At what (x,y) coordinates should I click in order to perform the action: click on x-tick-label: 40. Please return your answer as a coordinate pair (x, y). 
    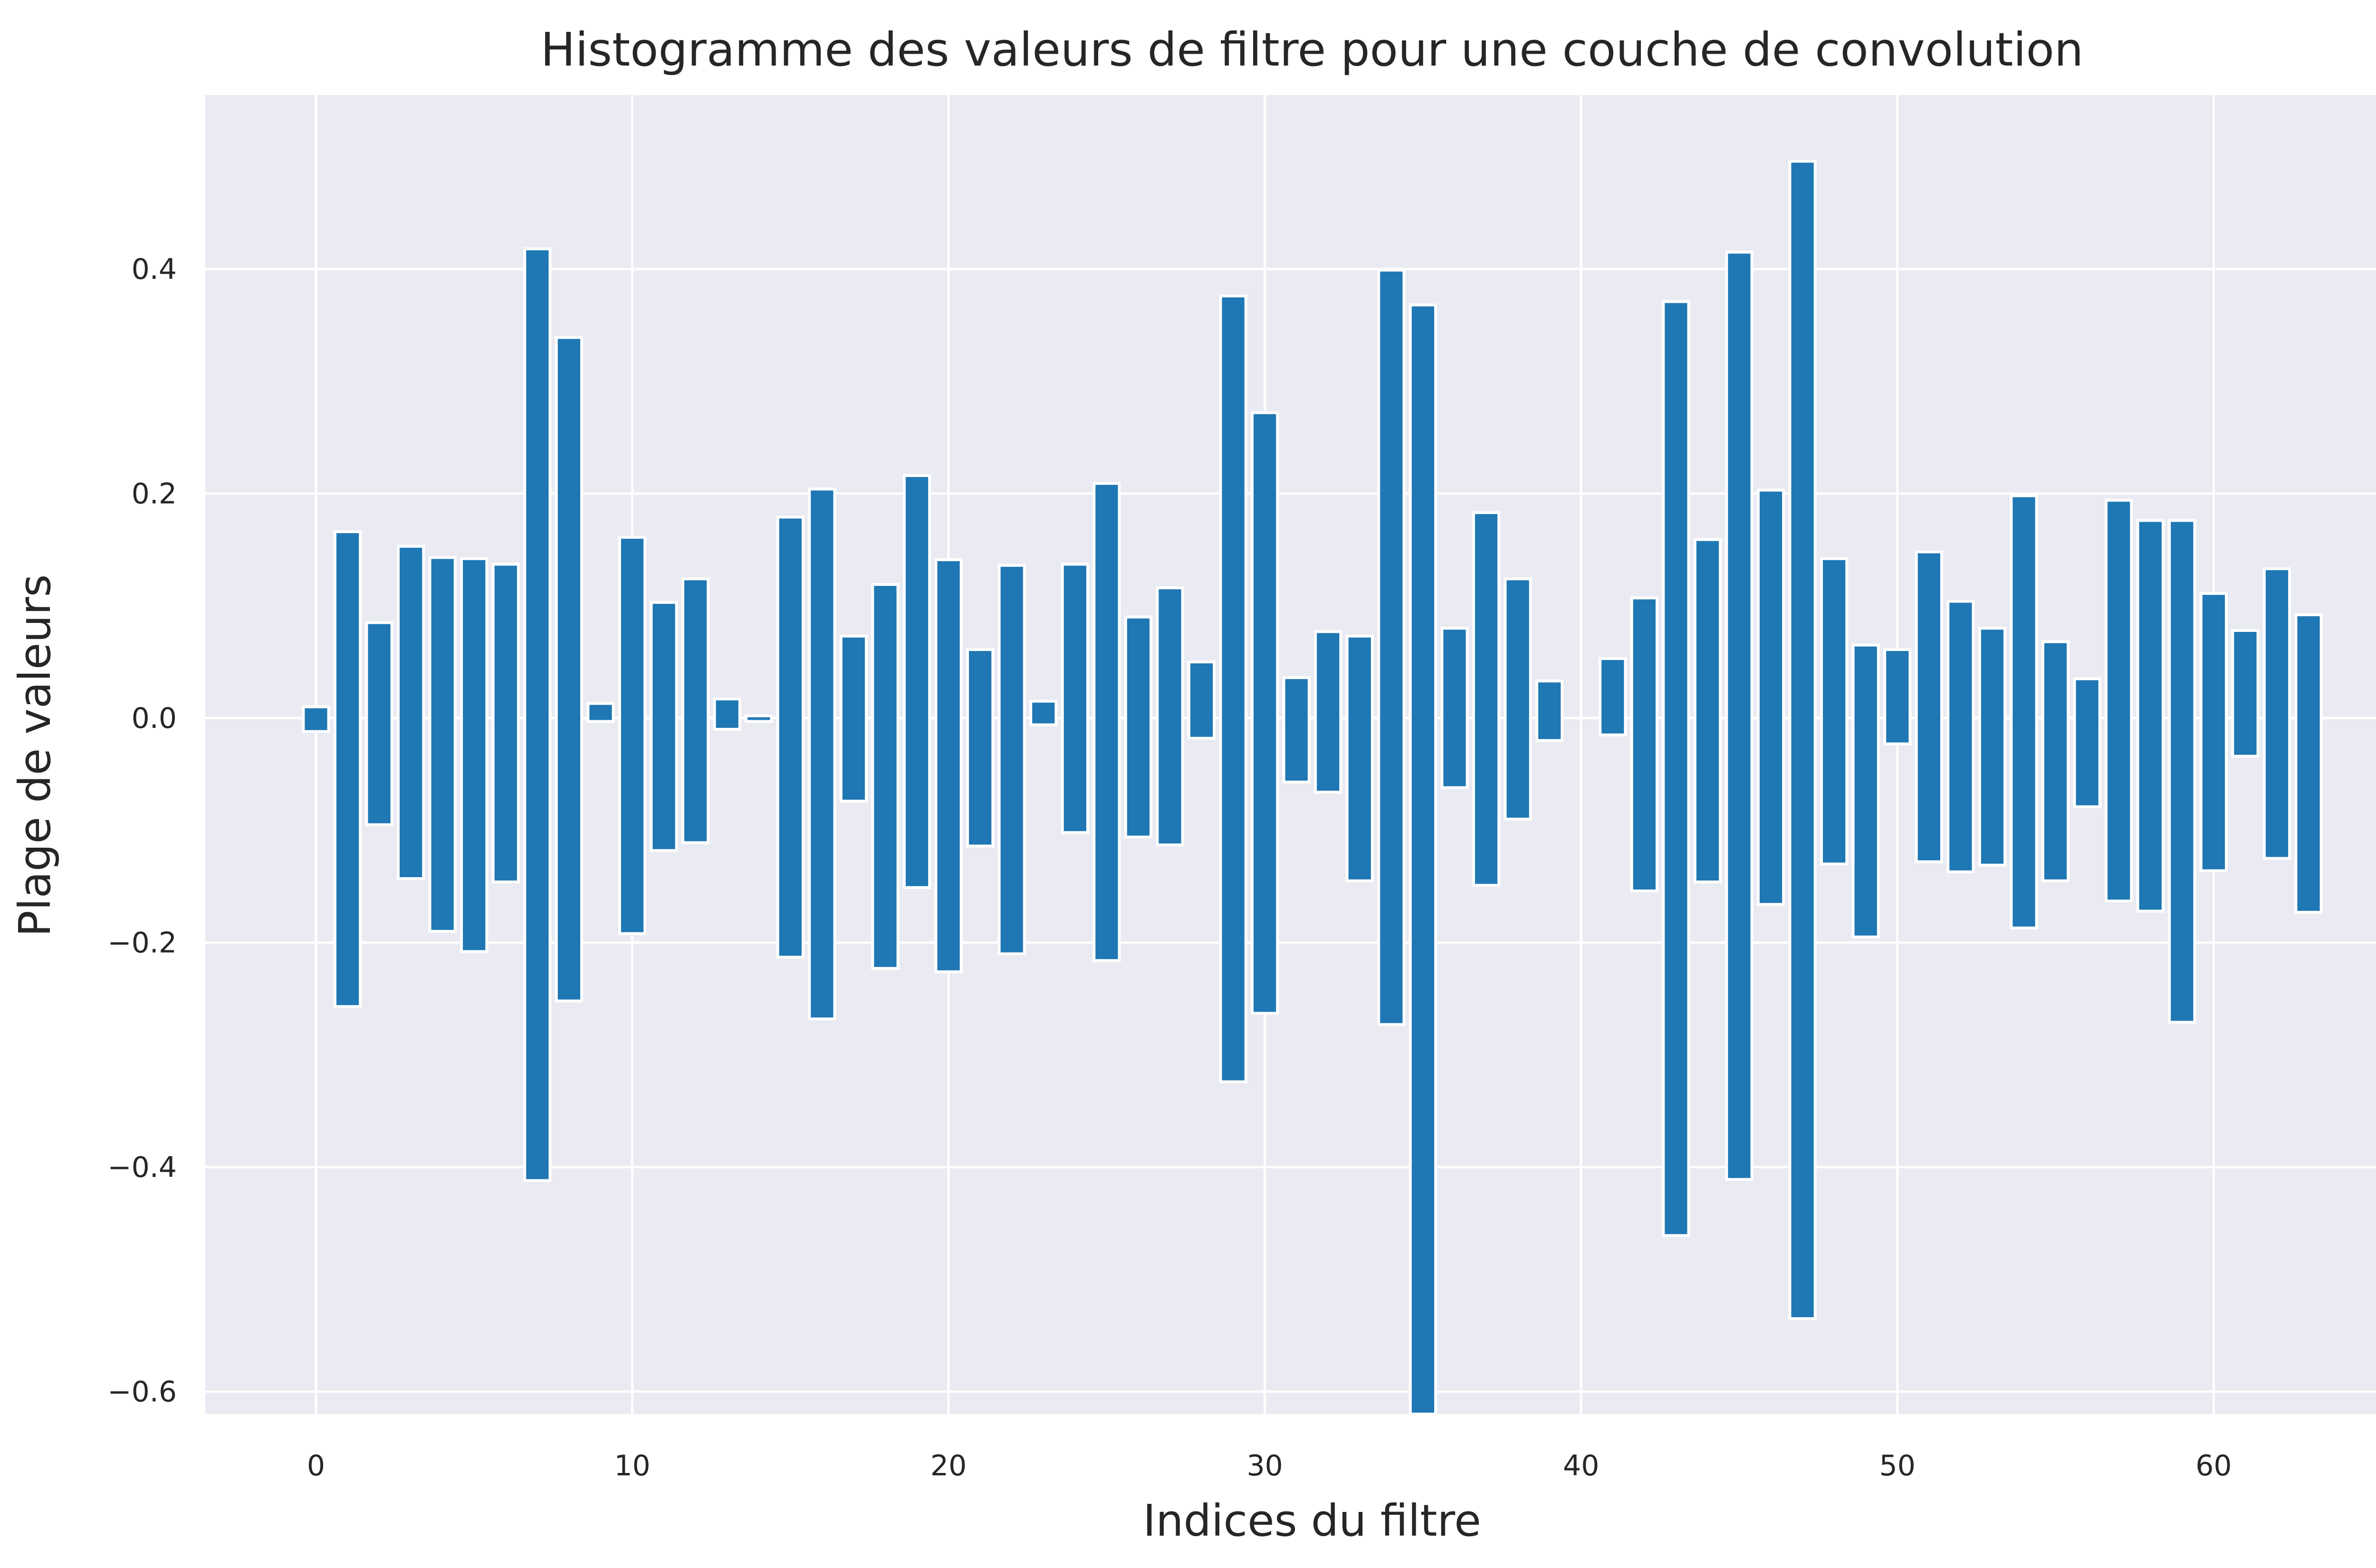
    Looking at the image, I should click on (1581, 1465).